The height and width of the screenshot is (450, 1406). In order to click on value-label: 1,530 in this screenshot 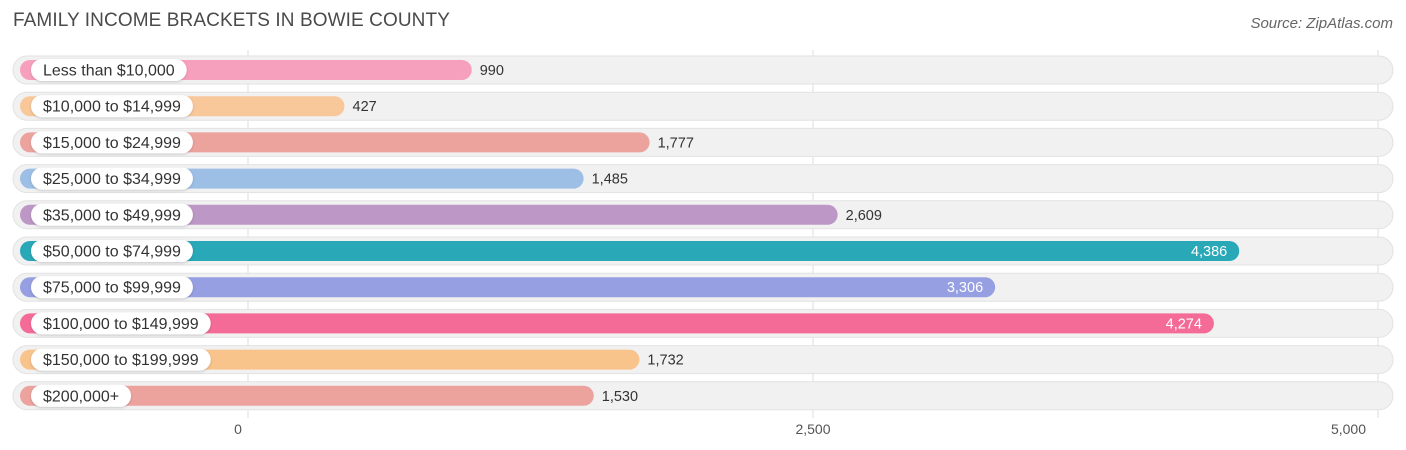, I will do `click(620, 397)`.